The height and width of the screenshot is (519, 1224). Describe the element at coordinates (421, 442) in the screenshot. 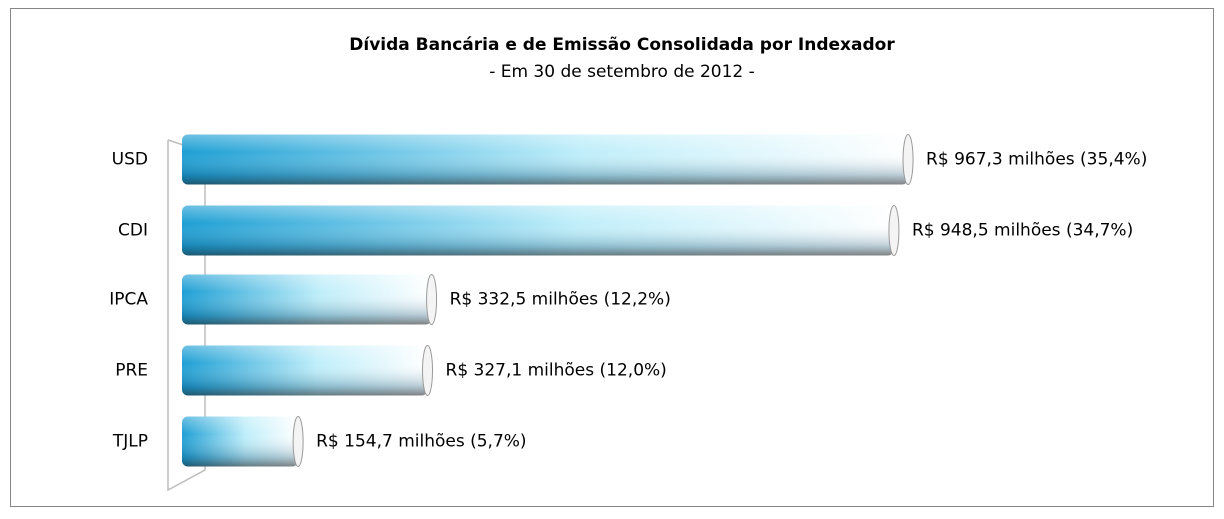

I see `value-label: R$ 154,7 milhões (5,7%)` at that location.